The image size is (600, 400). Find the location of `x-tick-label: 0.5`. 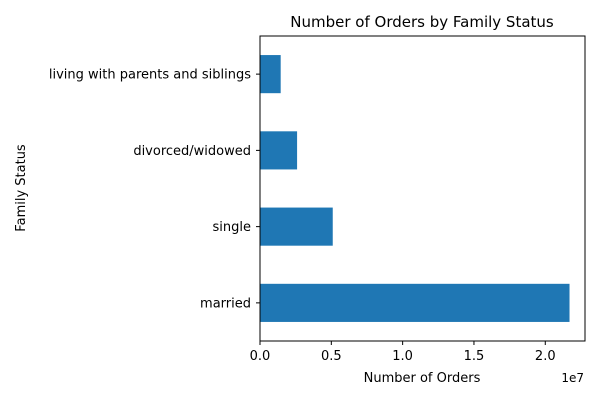

x-tick-label: 0.5 is located at coordinates (331, 356).